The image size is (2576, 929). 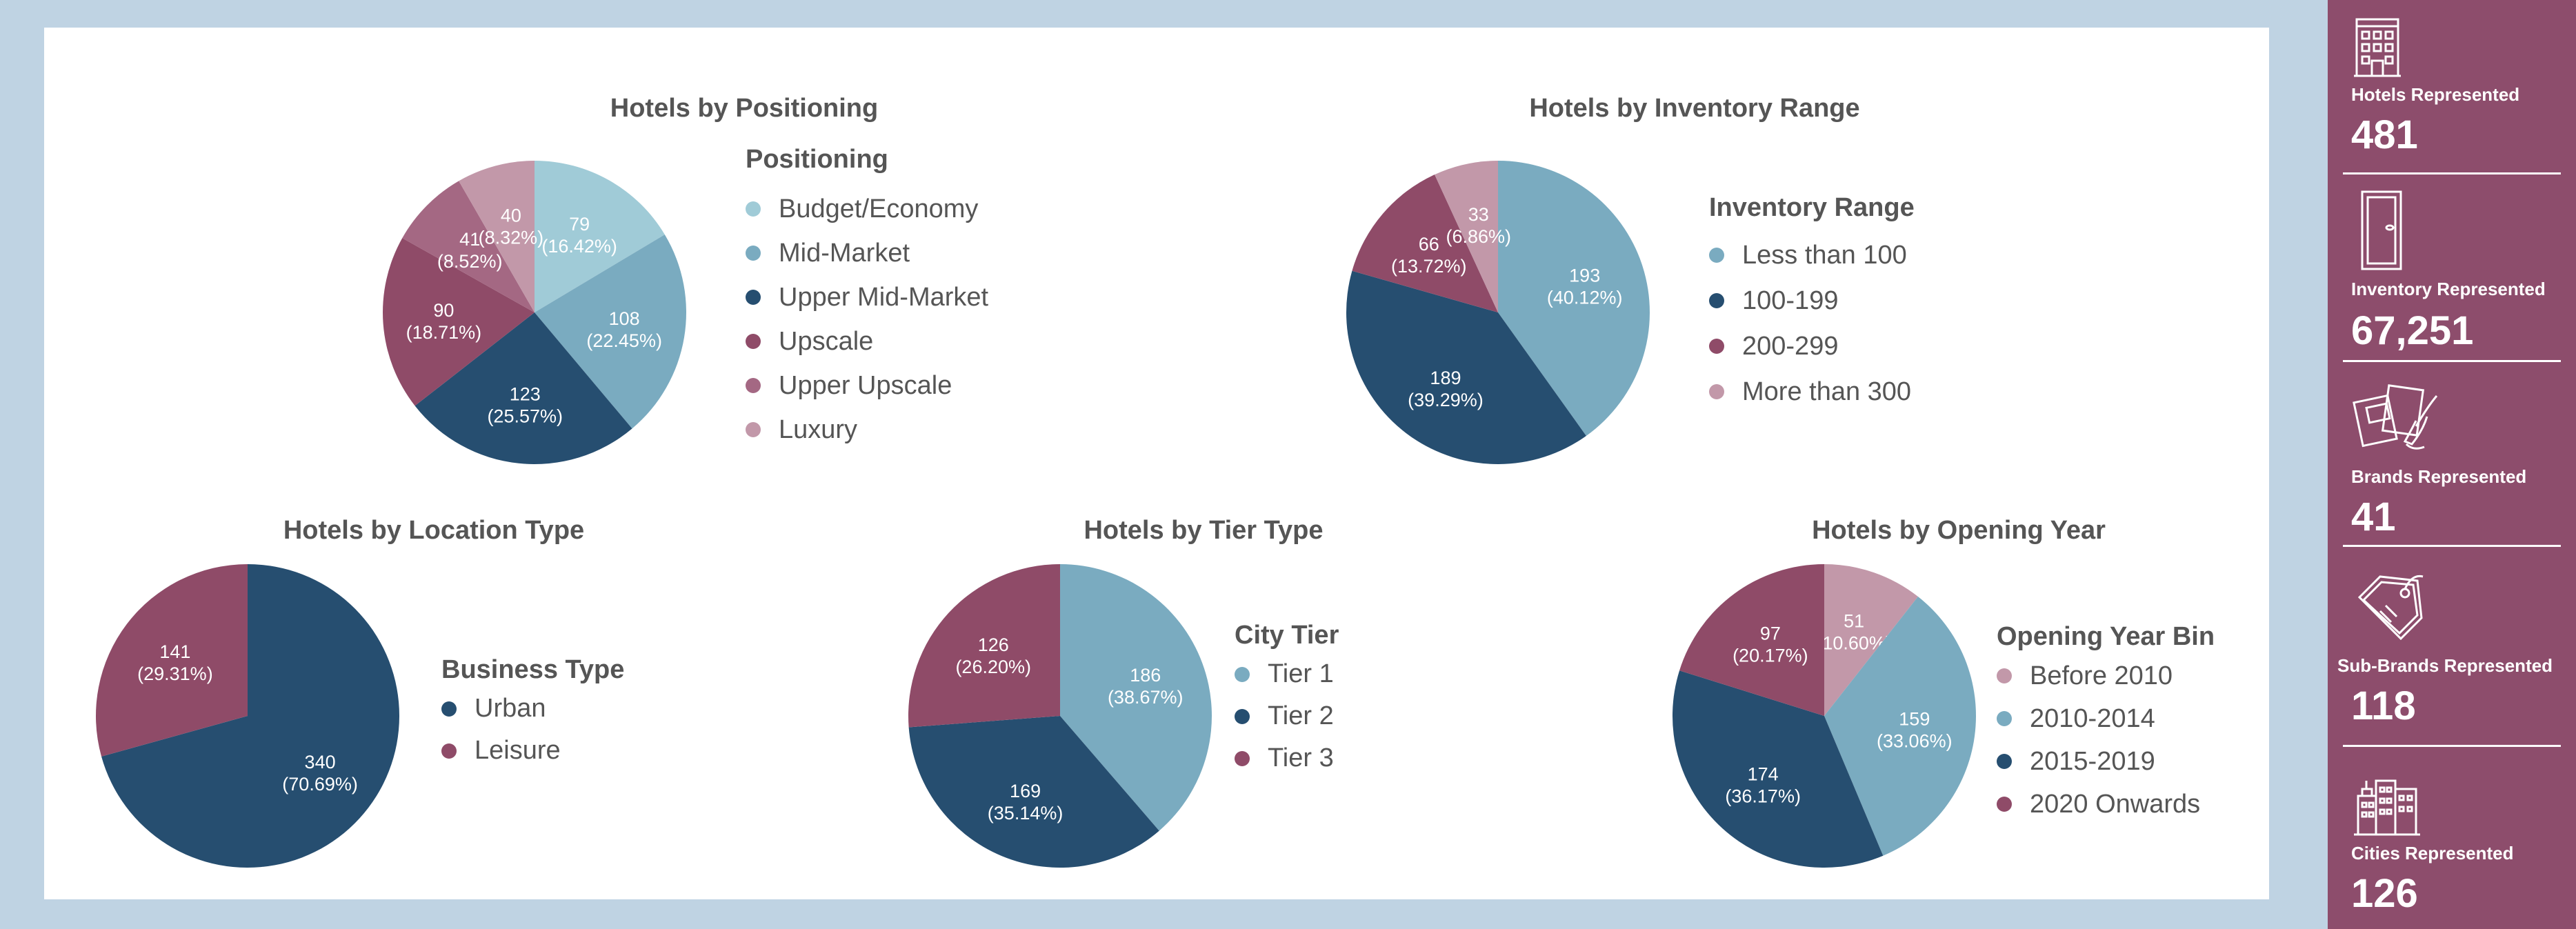 I want to click on pie-slice-leisure, so click(x=172, y=661).